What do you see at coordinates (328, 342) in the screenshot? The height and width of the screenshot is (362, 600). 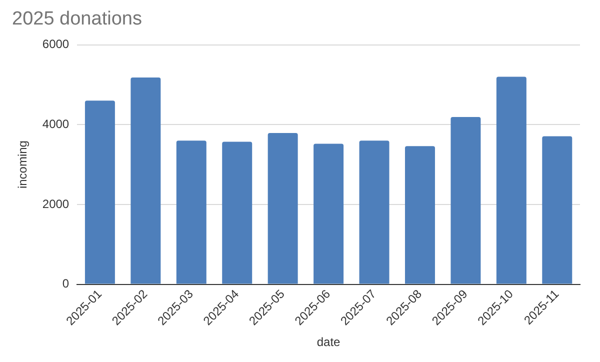 I see `x-axis-title: date` at bounding box center [328, 342].